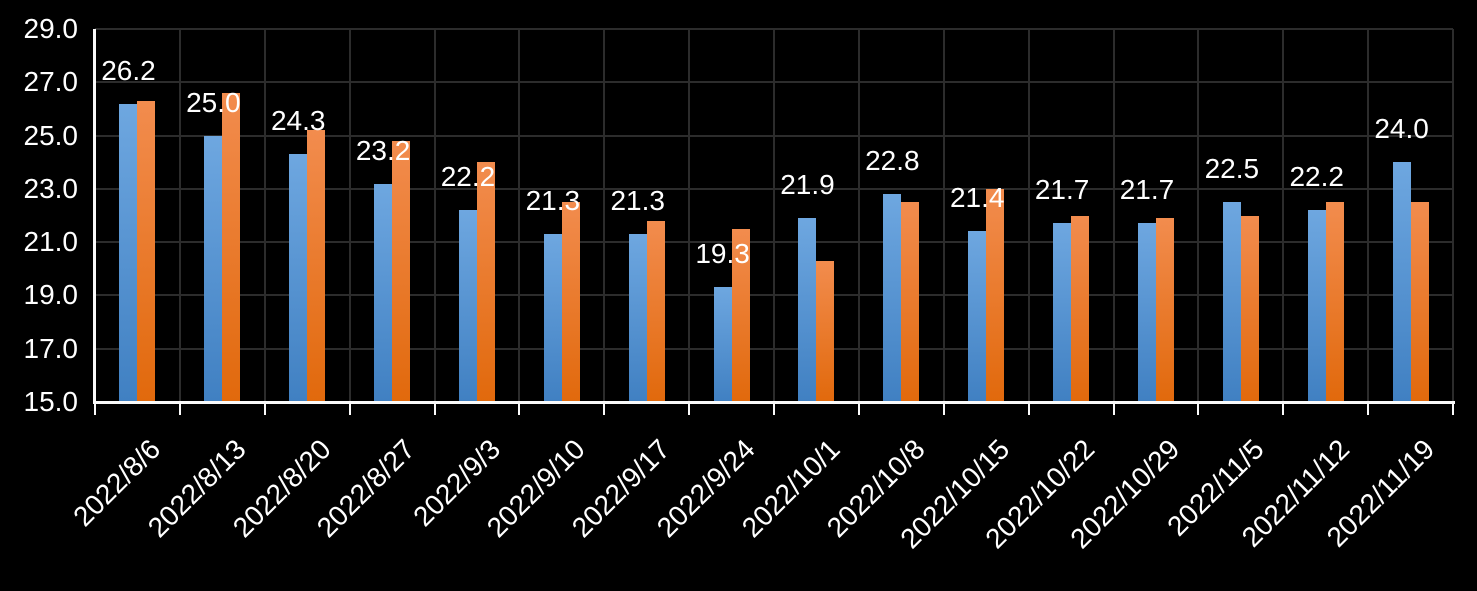 The height and width of the screenshot is (591, 1477). Describe the element at coordinates (94, 216) in the screenshot. I see `y-axis-line` at that location.